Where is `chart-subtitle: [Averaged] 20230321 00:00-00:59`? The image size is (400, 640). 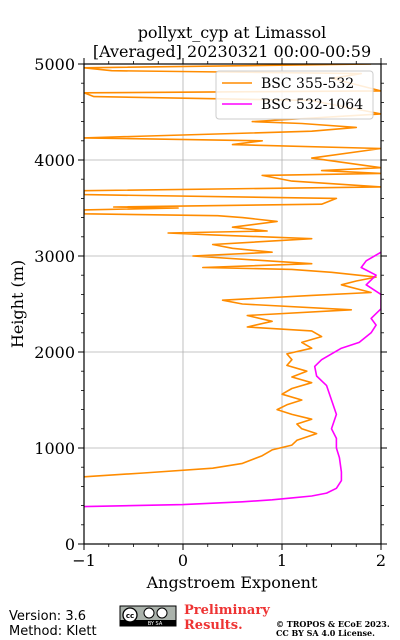
chart-subtitle: [Averaged] 20230321 00:00-00:59 is located at coordinates (232, 51).